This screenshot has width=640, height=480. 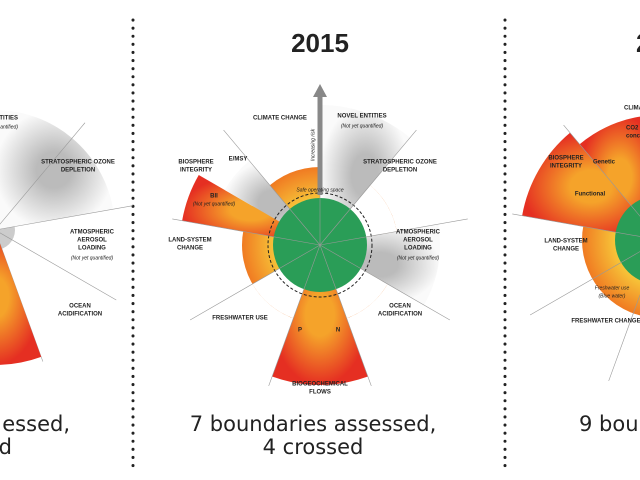 I want to click on label: NOVEL ENTITIES, so click(x=361, y=117).